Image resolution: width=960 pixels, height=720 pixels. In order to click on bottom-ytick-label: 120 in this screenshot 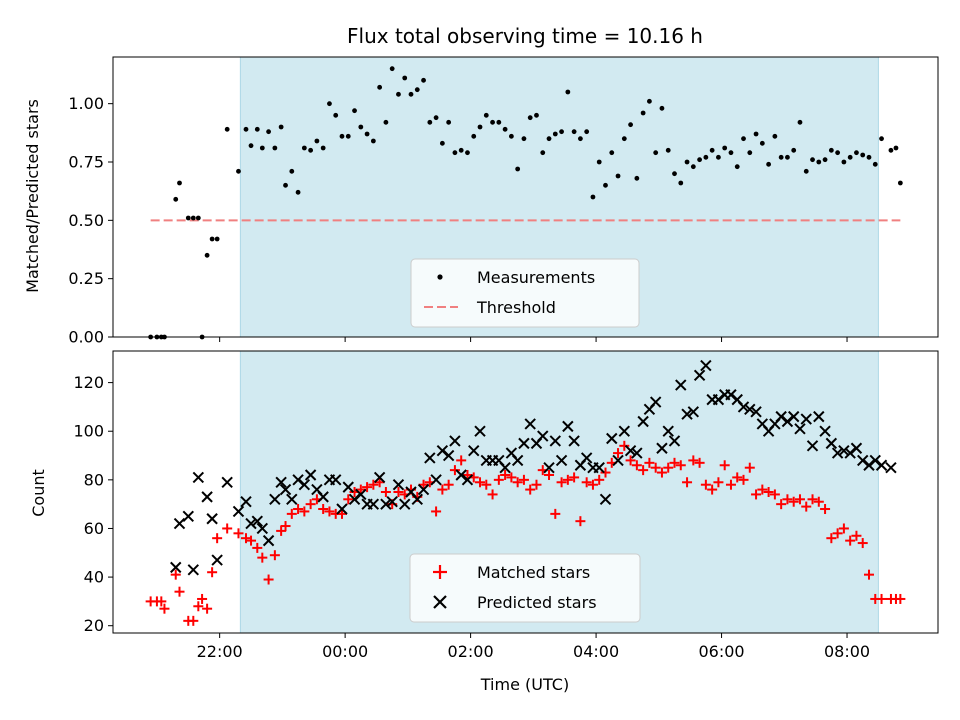, I will do `click(88, 382)`.